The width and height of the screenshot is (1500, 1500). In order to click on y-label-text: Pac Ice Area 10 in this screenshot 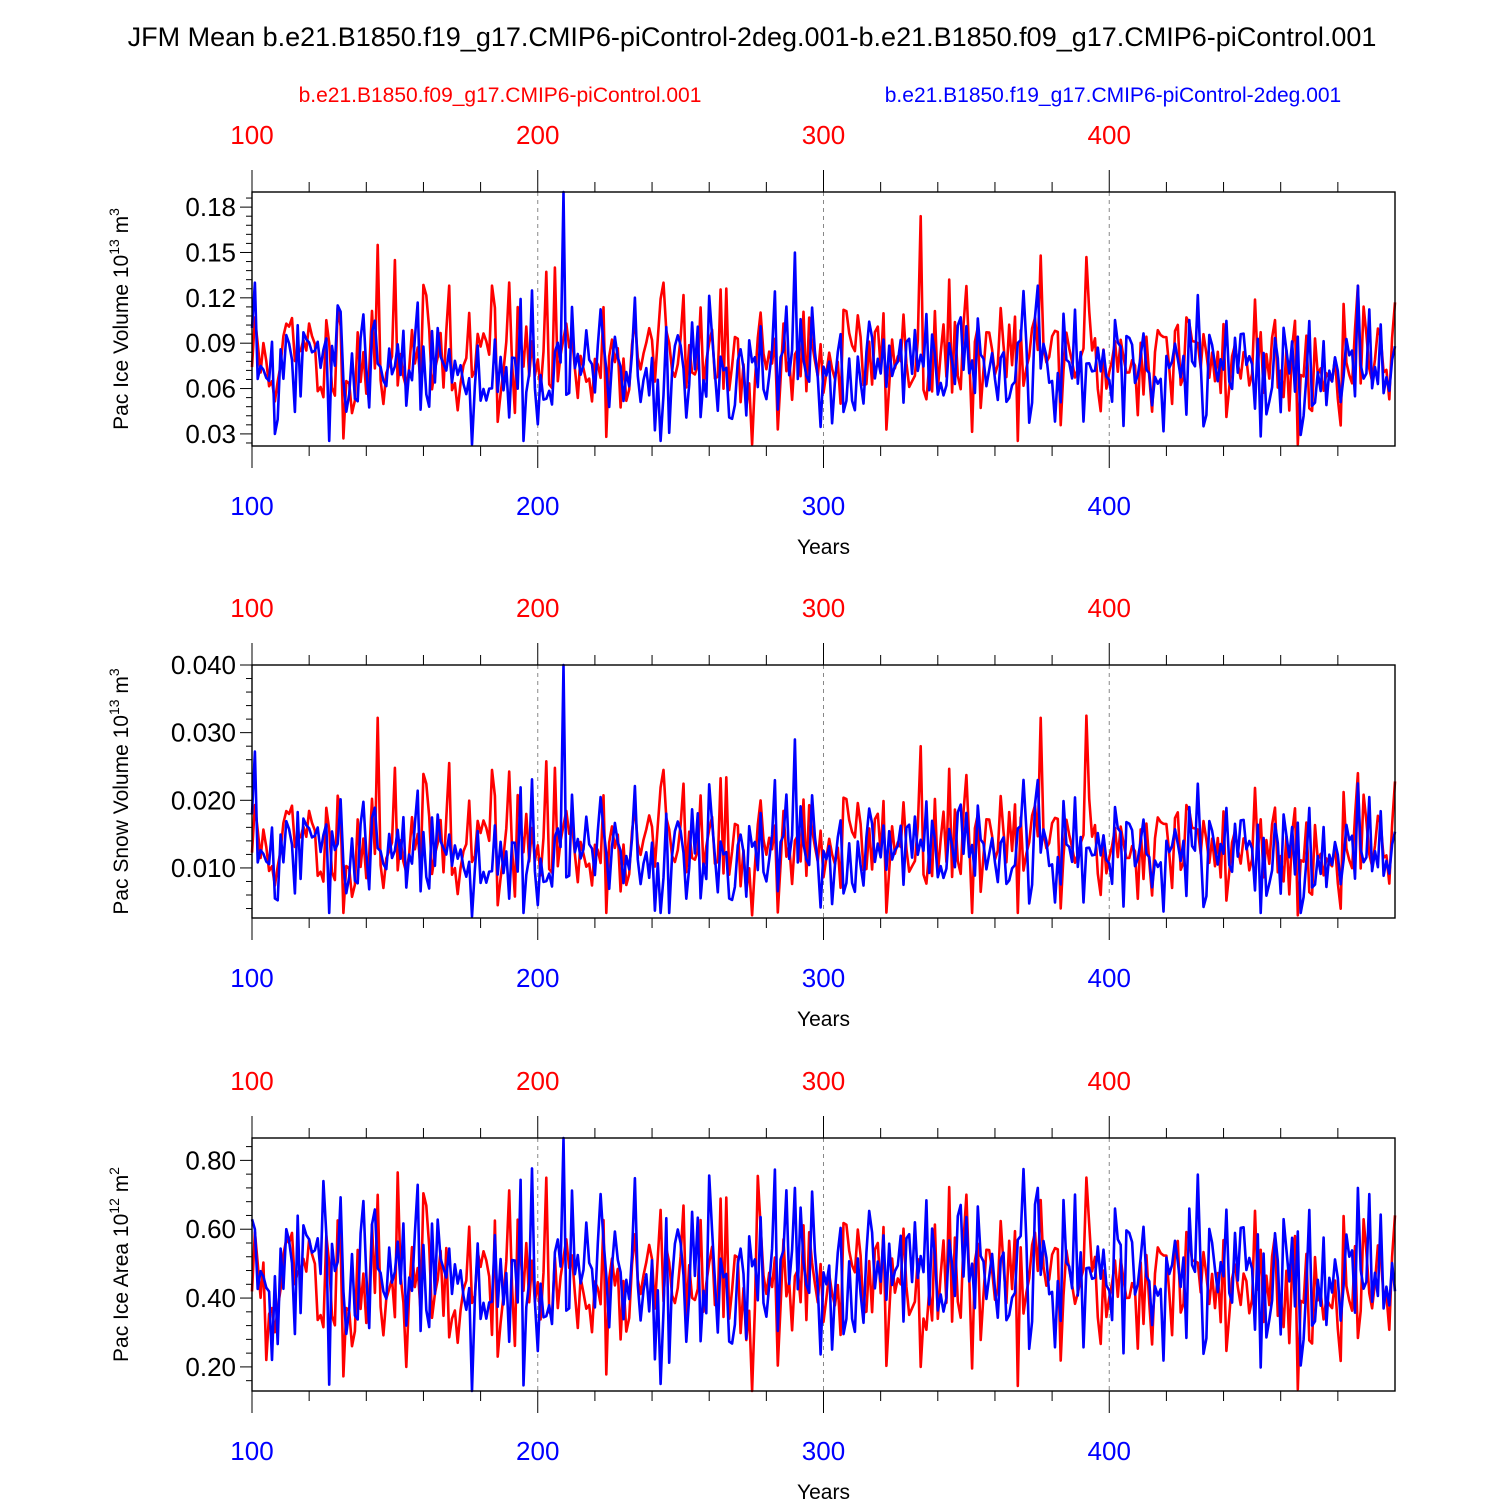, I will do `click(121, 1288)`.